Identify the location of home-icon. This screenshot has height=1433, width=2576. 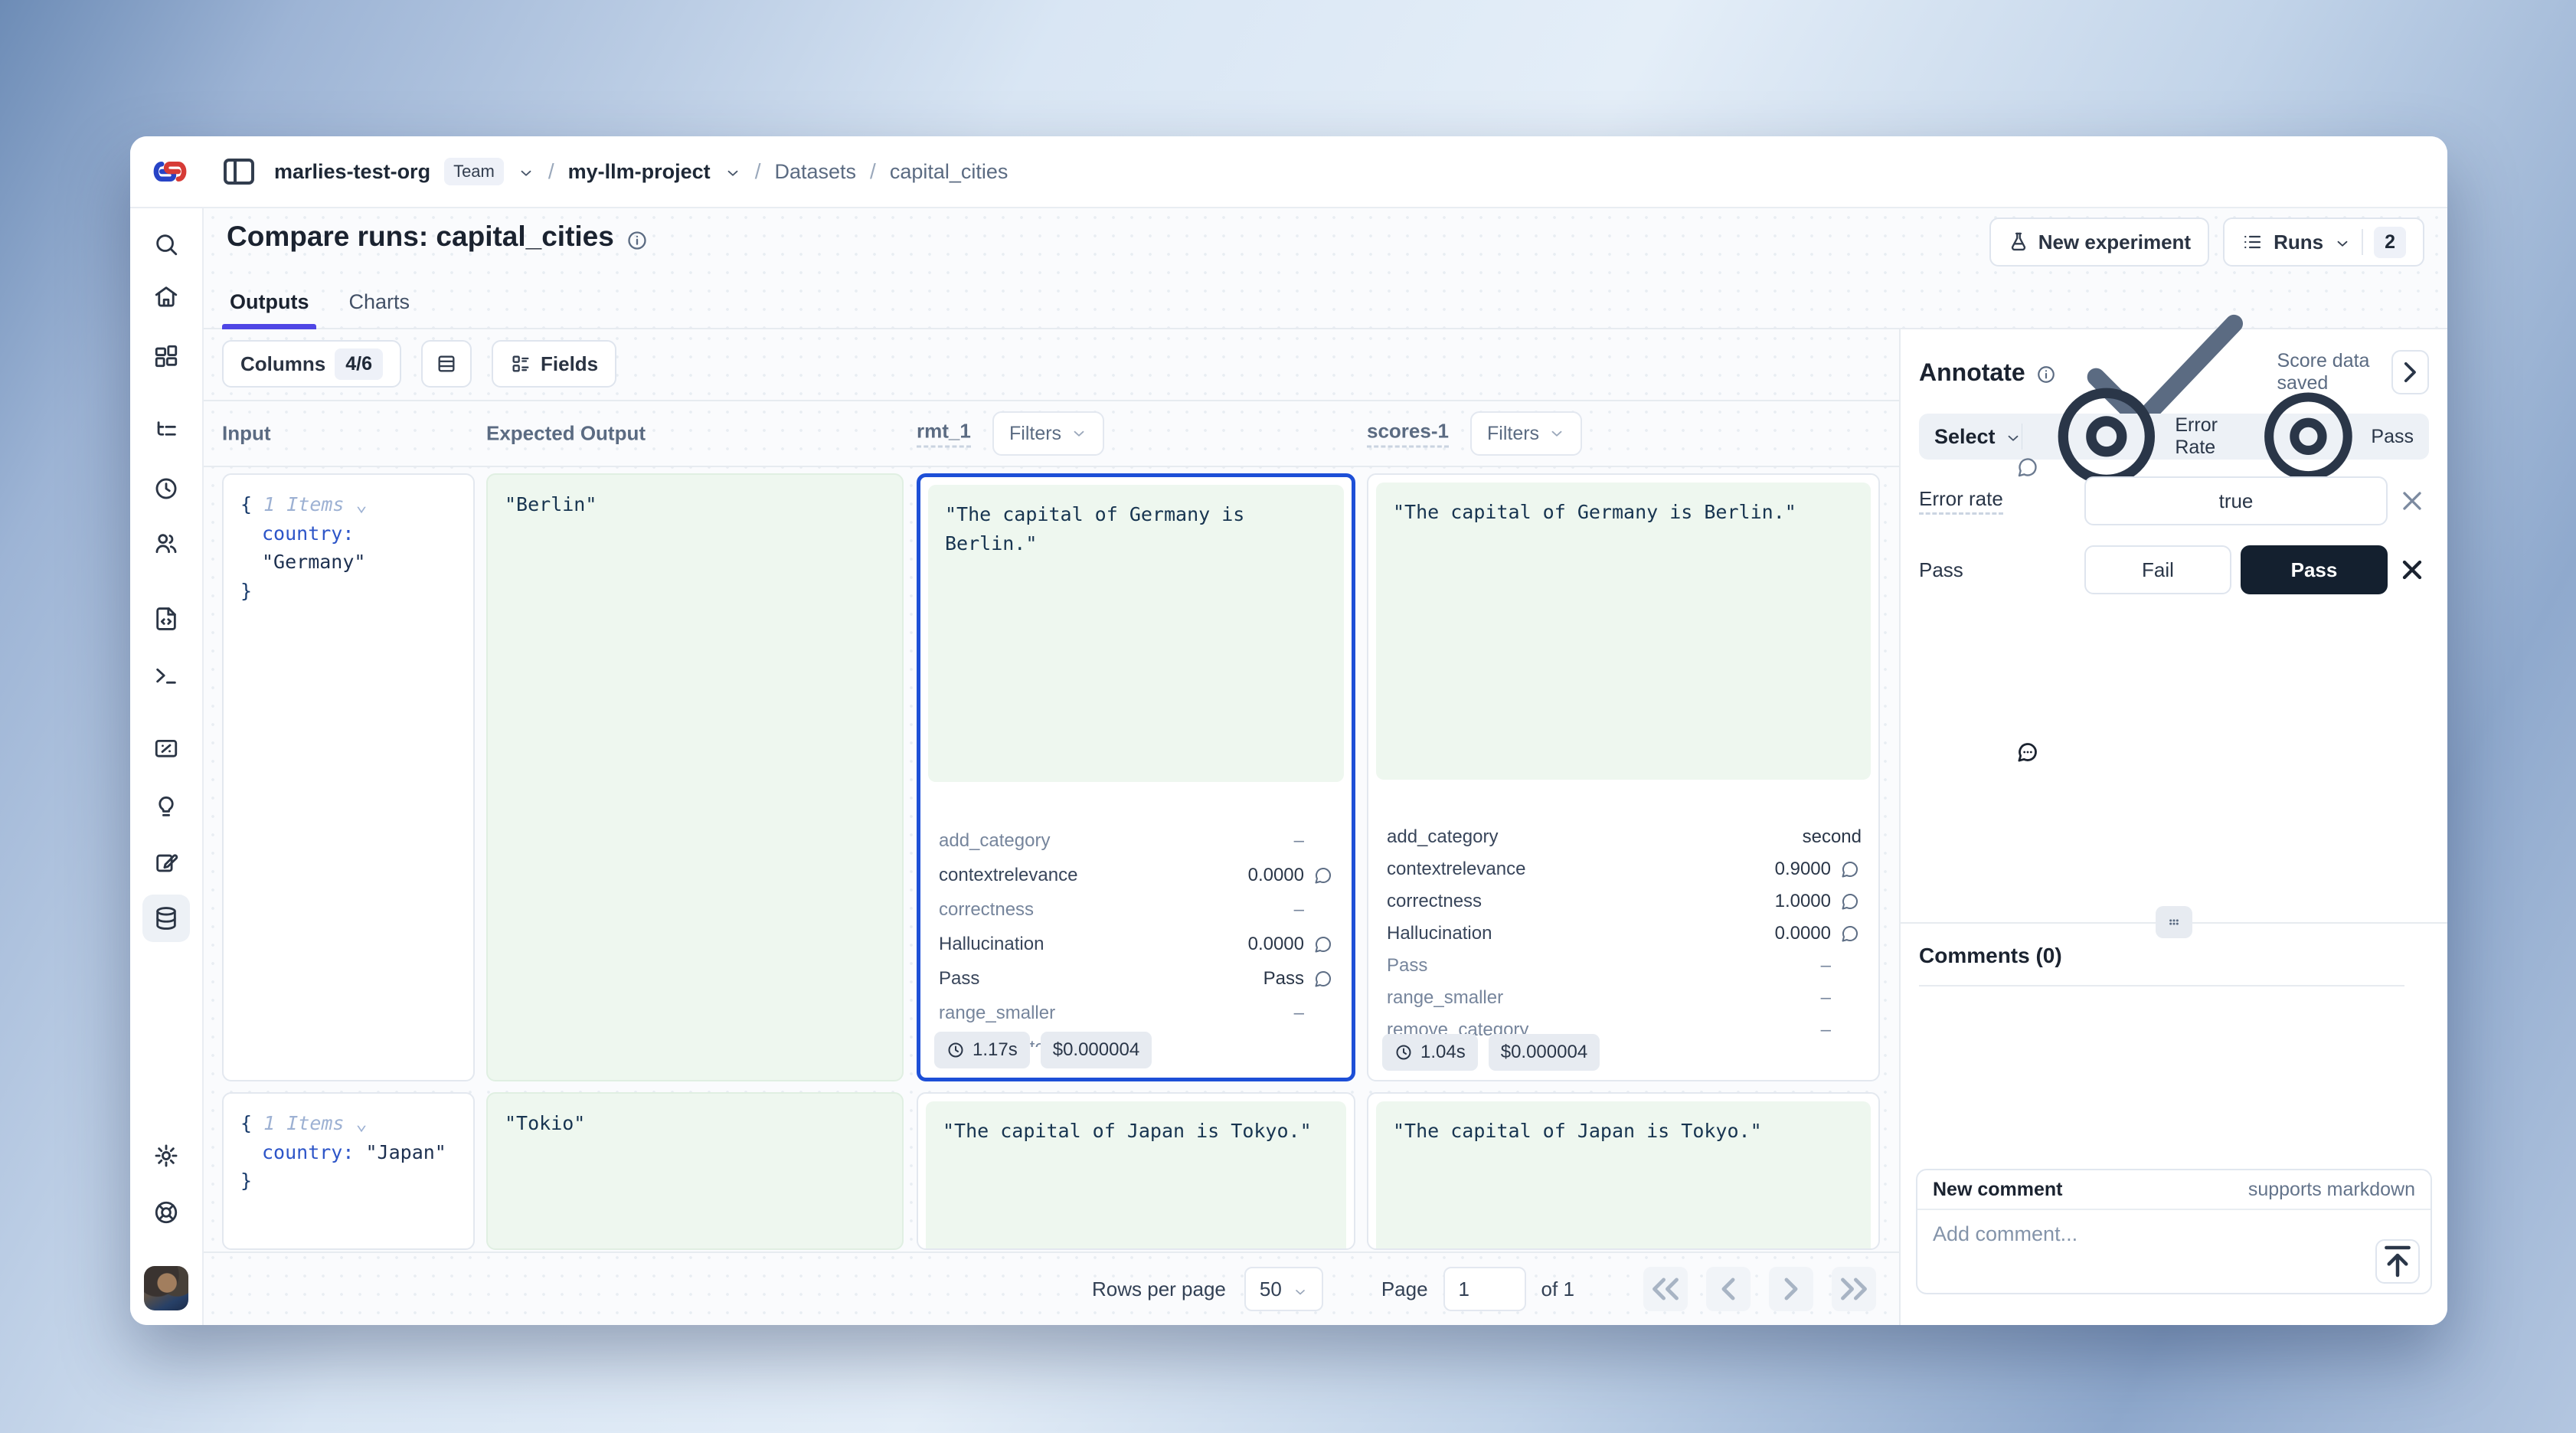
(166, 296).